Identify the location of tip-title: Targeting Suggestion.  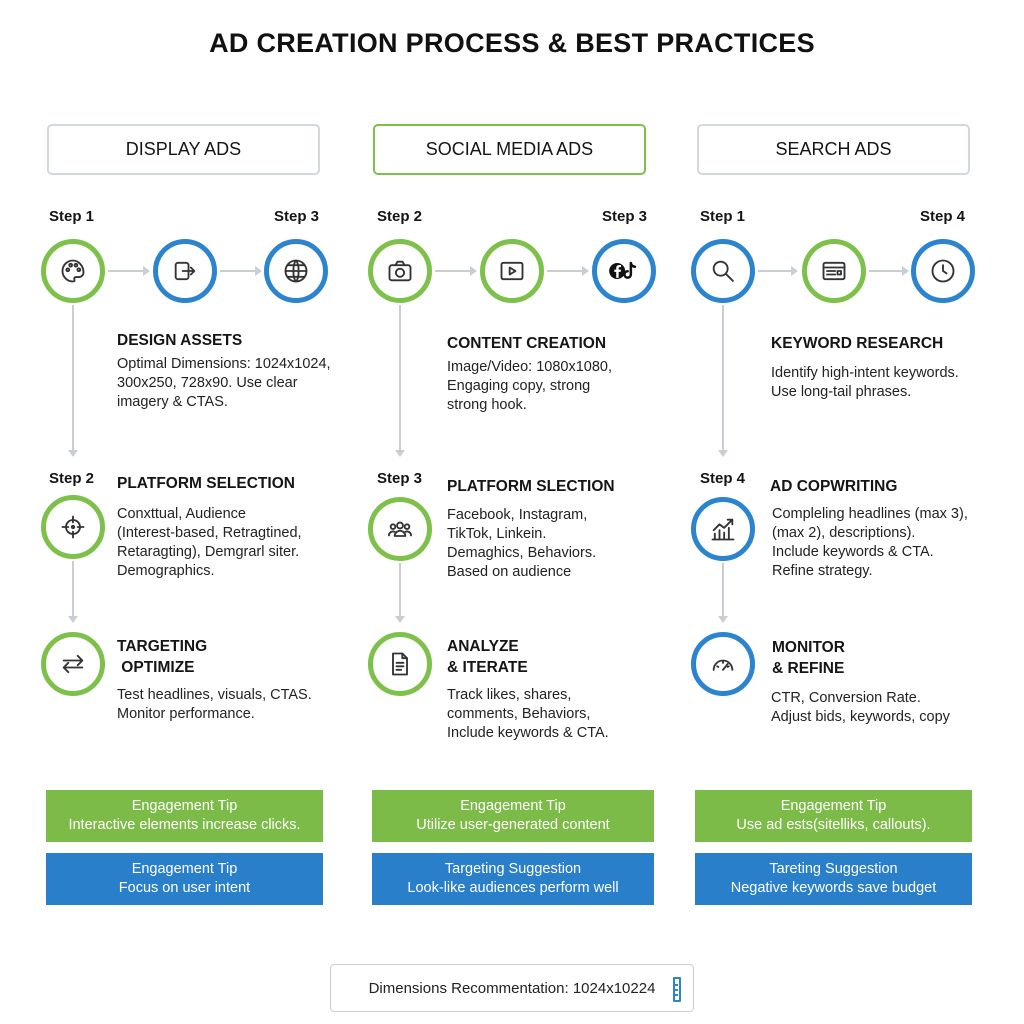
(513, 869).